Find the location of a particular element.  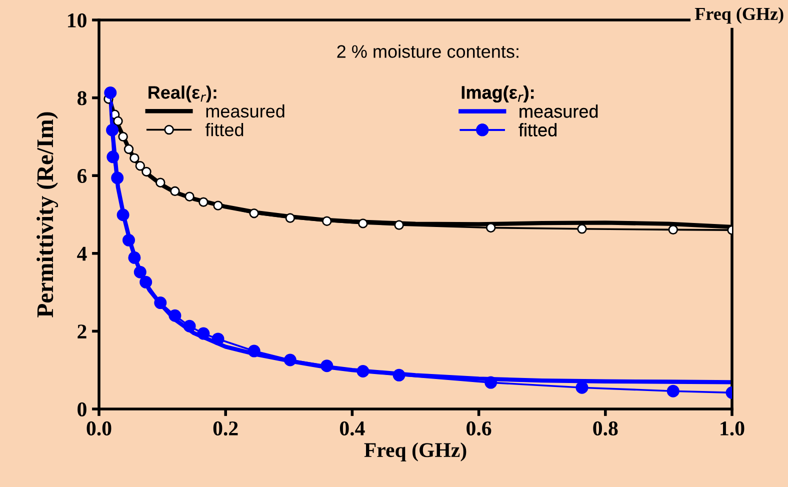

annotation: Freq (GHz) is located at coordinates (739, 15).